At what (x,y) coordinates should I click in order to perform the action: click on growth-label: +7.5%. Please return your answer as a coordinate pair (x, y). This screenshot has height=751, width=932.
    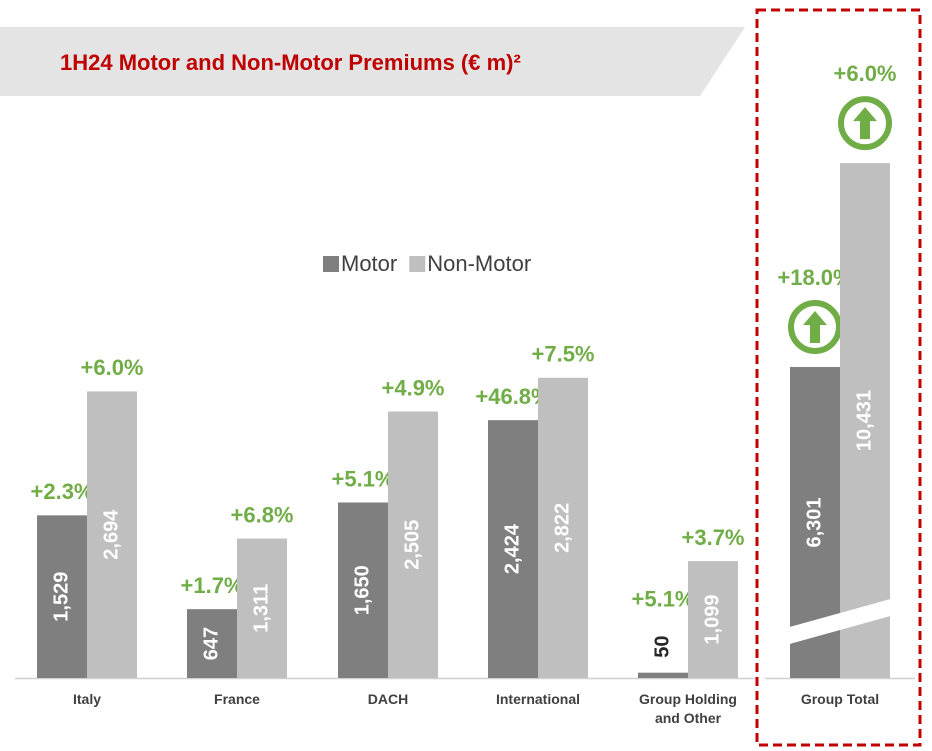
    Looking at the image, I should click on (563, 354).